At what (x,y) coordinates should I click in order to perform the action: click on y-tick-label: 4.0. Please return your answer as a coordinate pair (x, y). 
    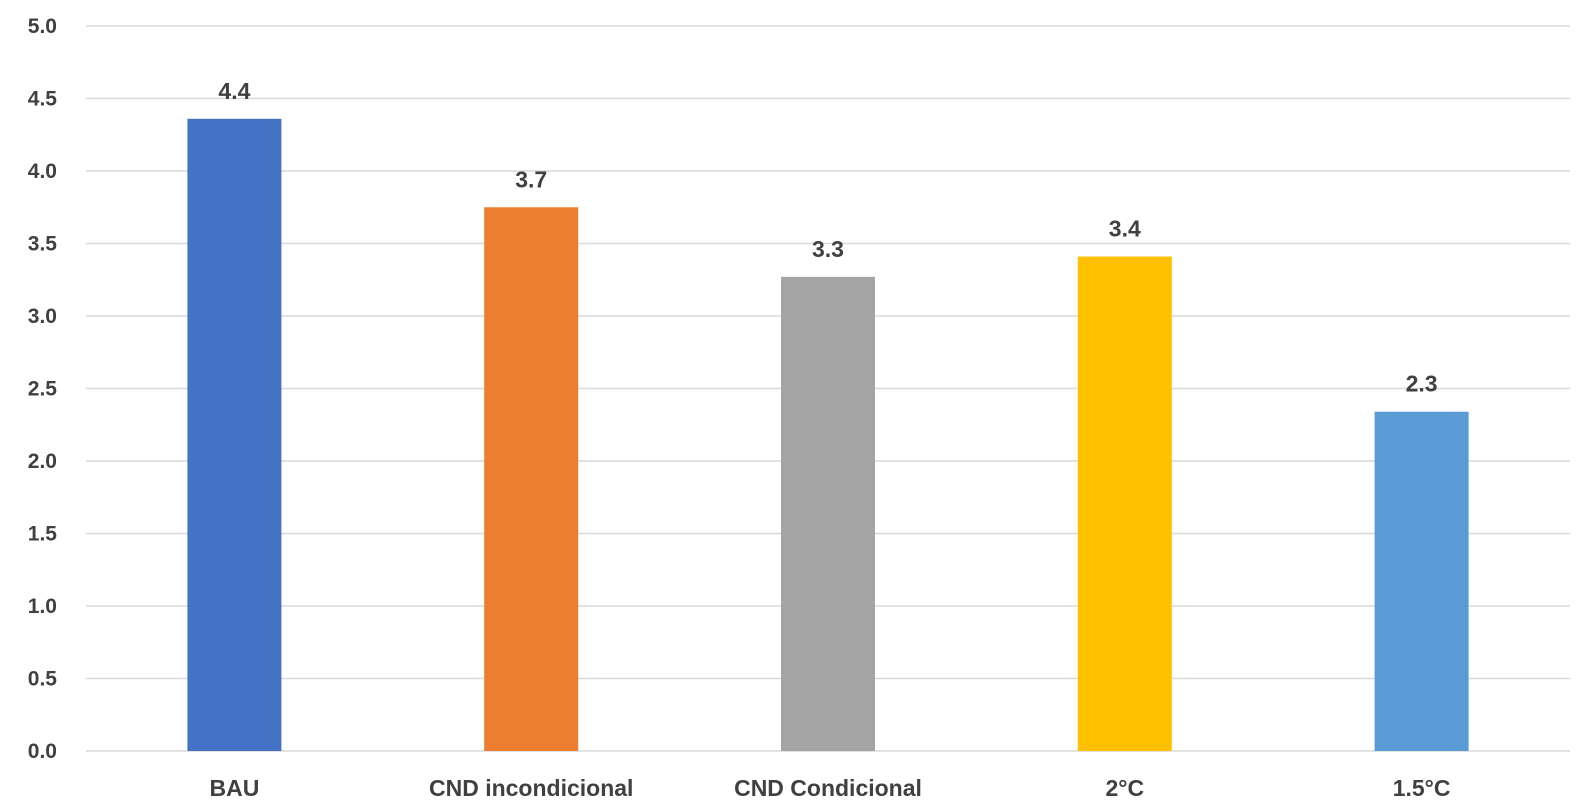
    Looking at the image, I should click on (42, 171).